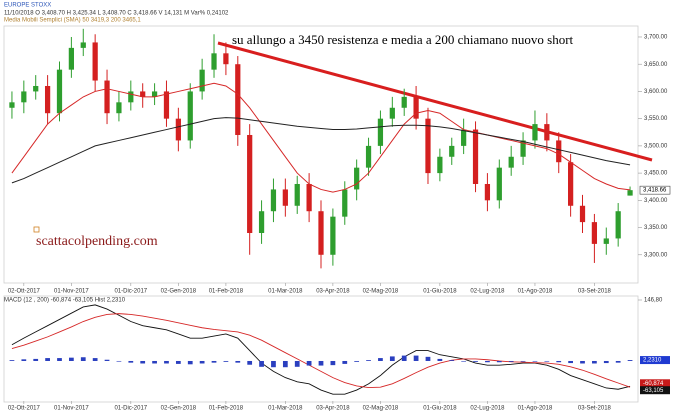 This screenshot has height=414, width=700. Describe the element at coordinates (285, 409) in the screenshot. I see `x-tick-label: 01-Mar-2018` at that location.